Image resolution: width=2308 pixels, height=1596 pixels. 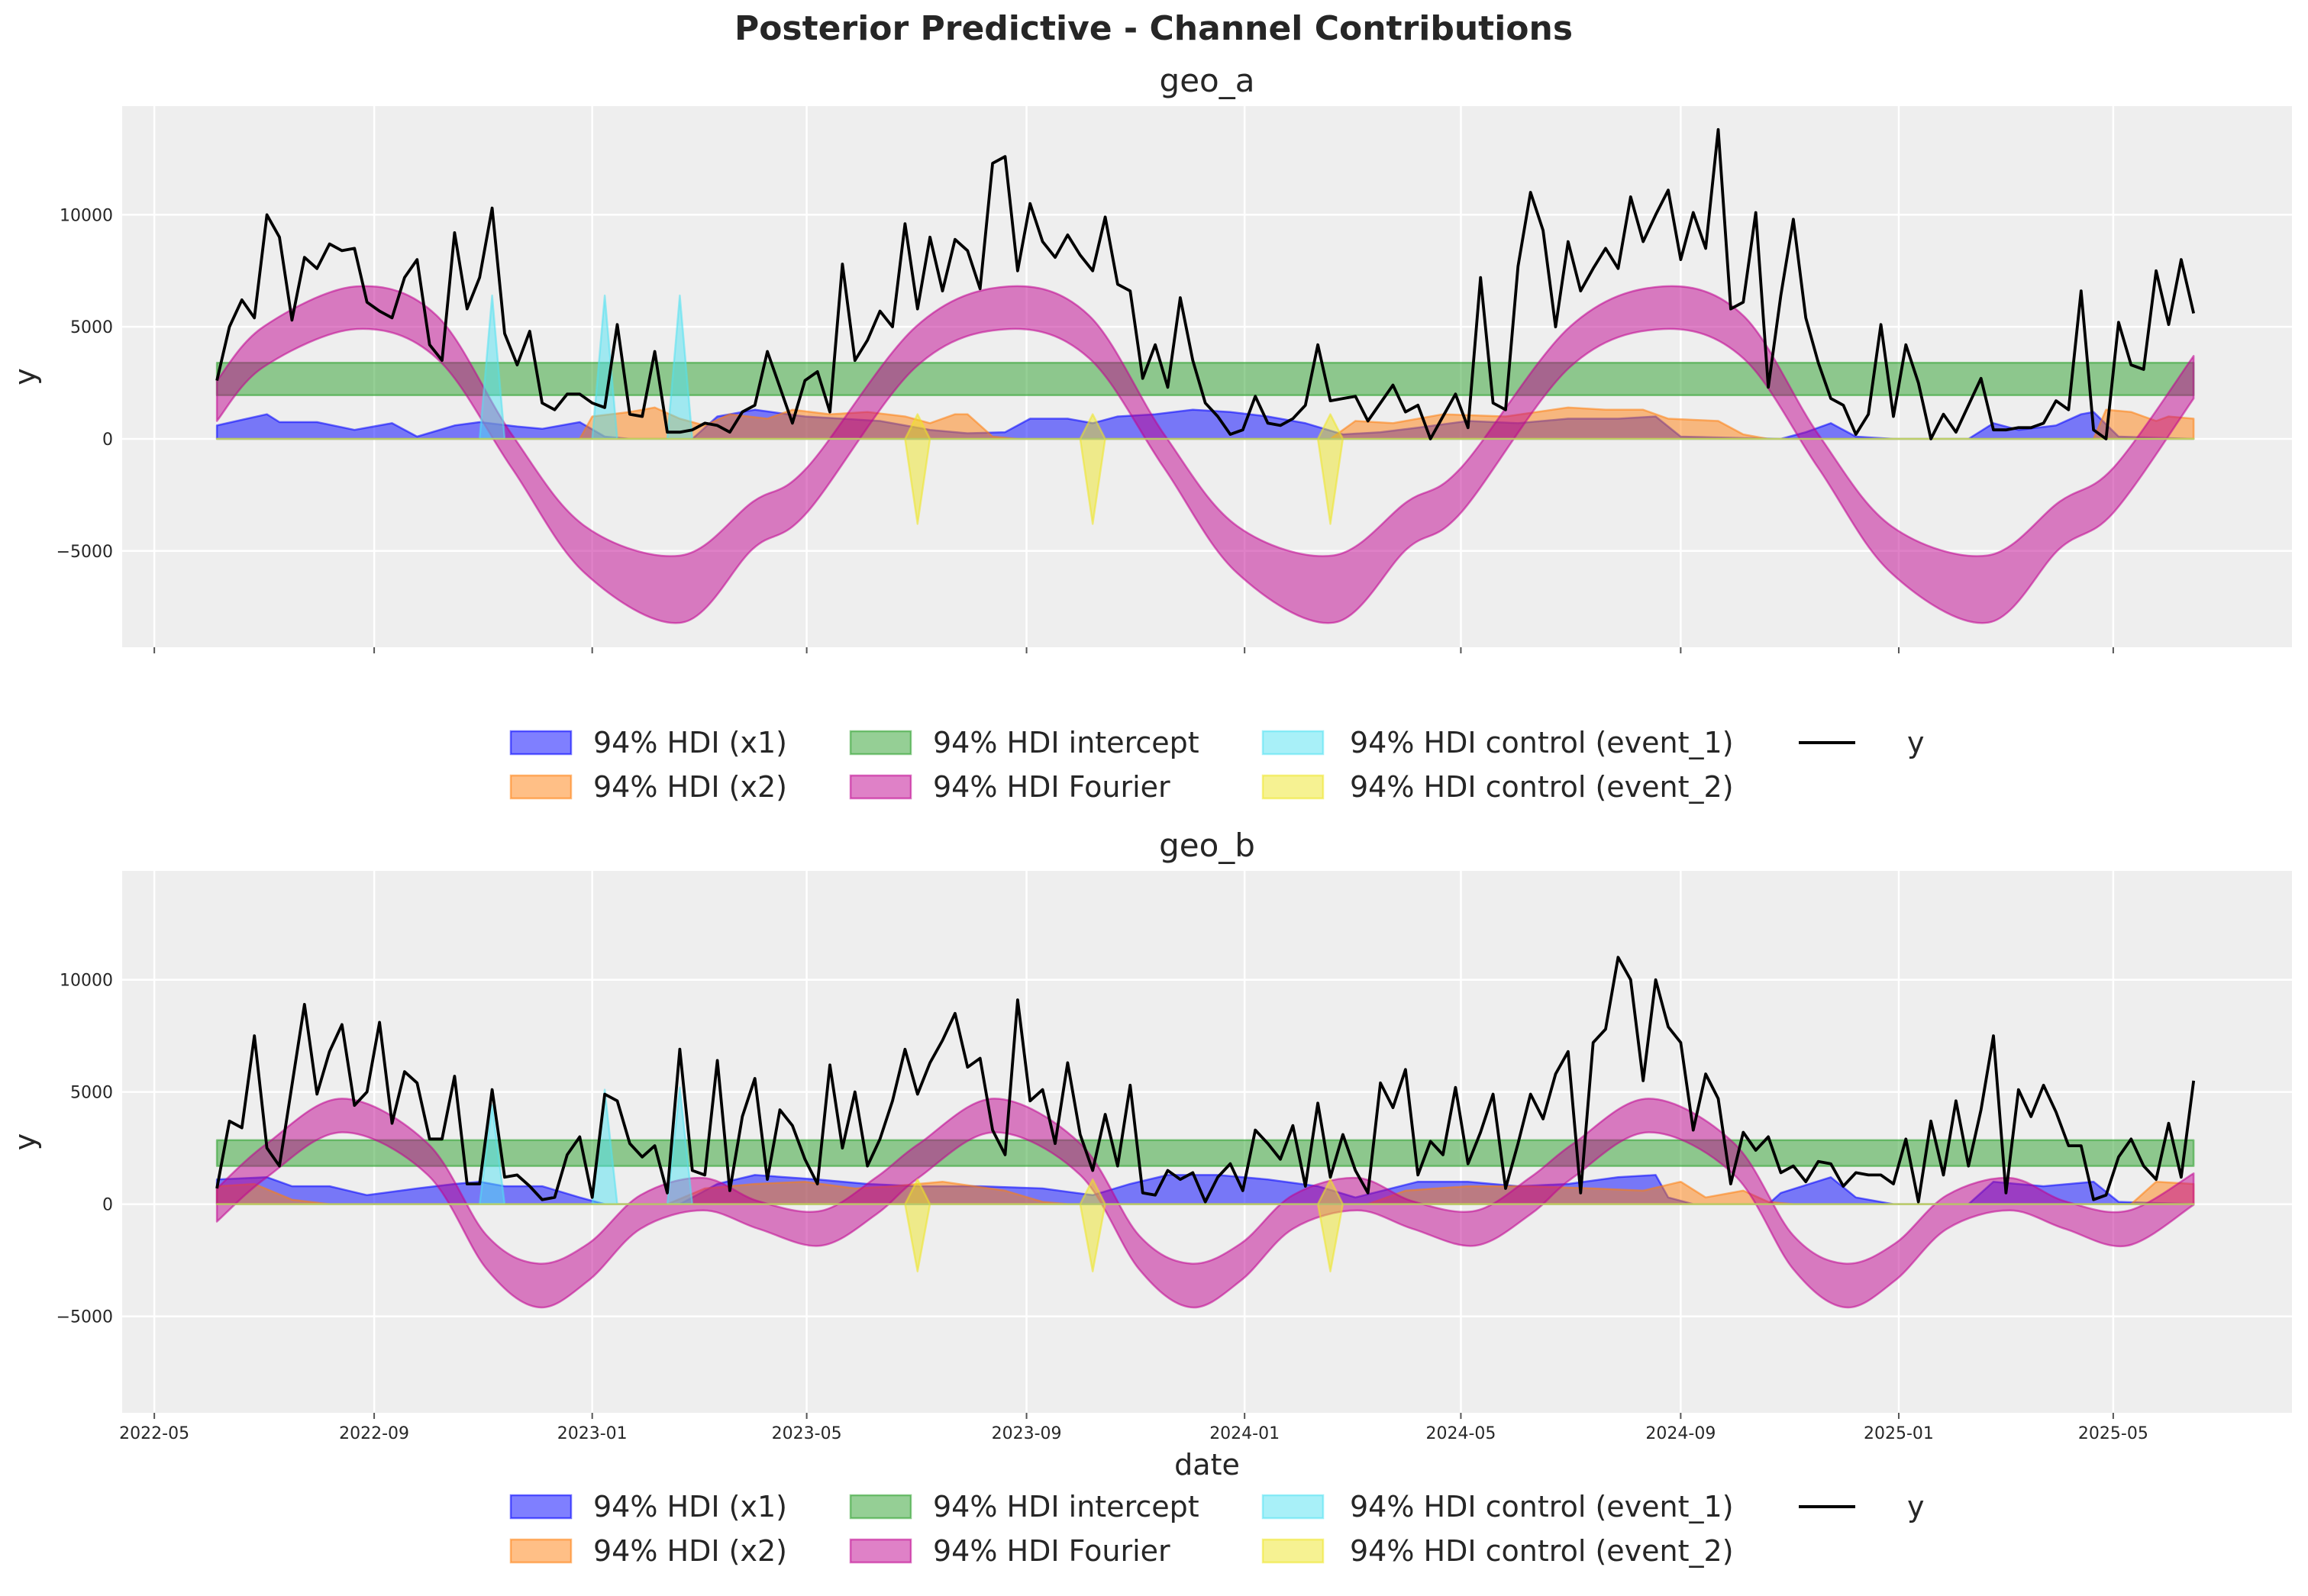 I want to click on series-y-line, so click(x=1205, y=1080).